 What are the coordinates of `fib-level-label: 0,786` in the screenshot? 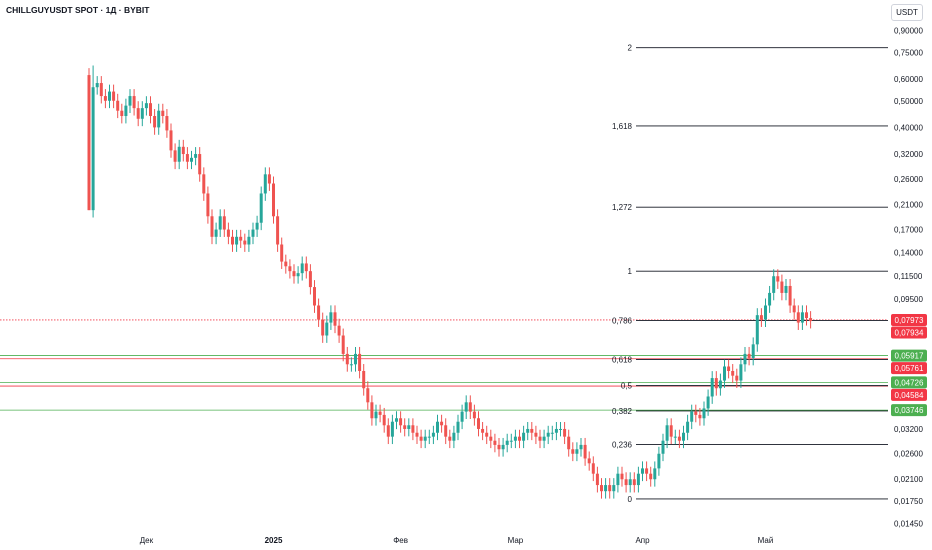 It's located at (622, 320).